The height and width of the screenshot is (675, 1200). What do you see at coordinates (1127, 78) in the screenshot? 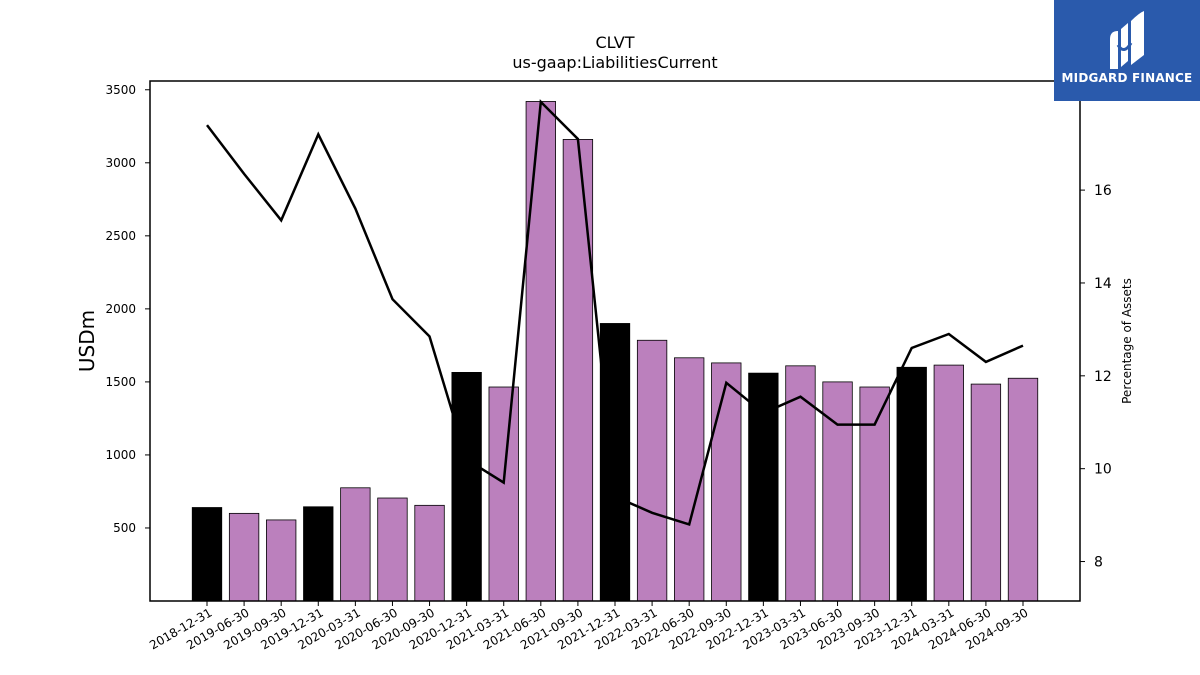
I see `logo-name: MIDGARD FINANCE` at bounding box center [1127, 78].